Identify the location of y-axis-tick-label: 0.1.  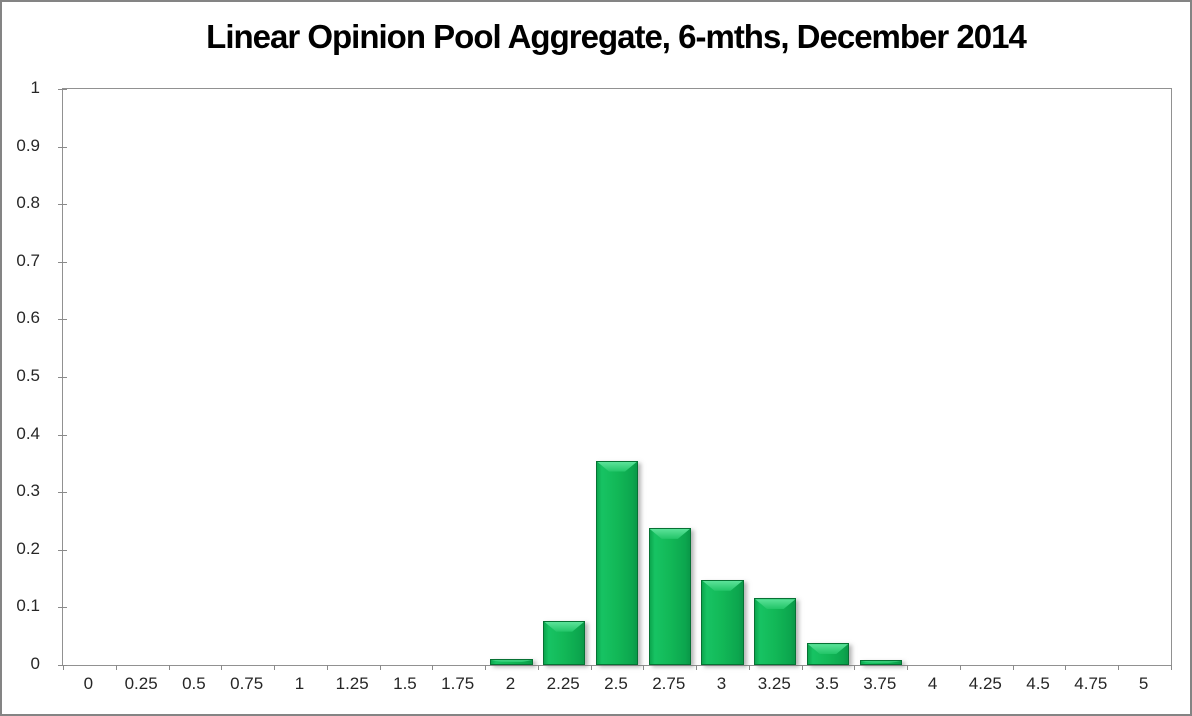
(28, 606).